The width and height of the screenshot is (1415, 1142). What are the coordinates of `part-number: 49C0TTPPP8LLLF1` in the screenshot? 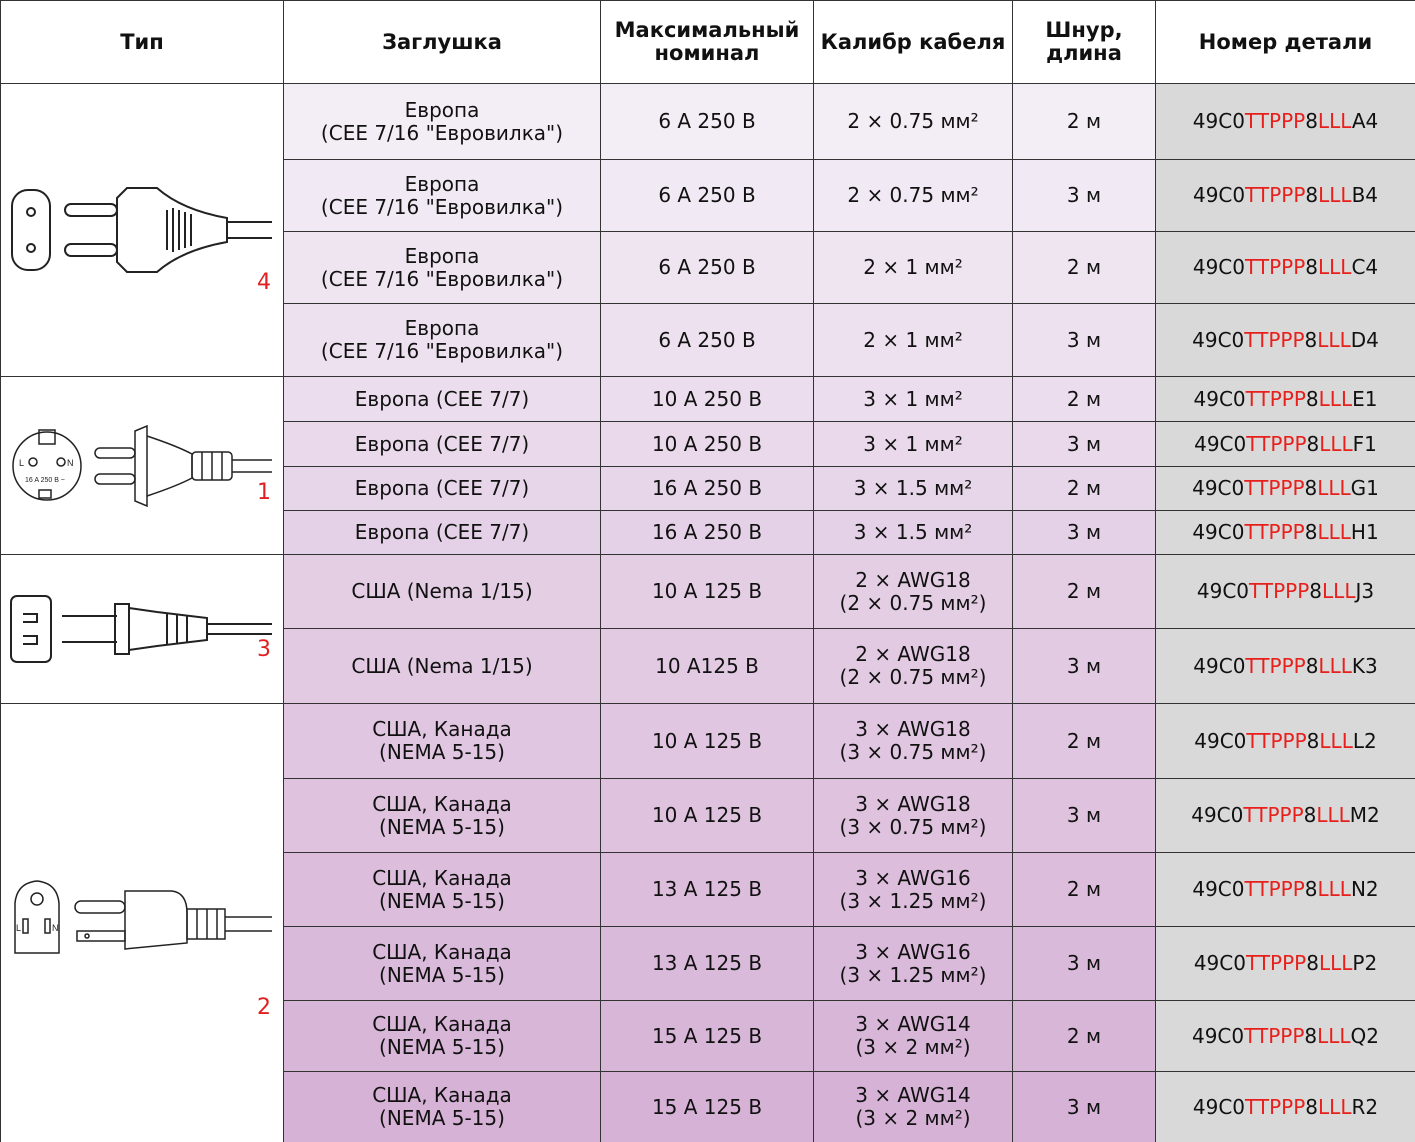 It's located at (1285, 444).